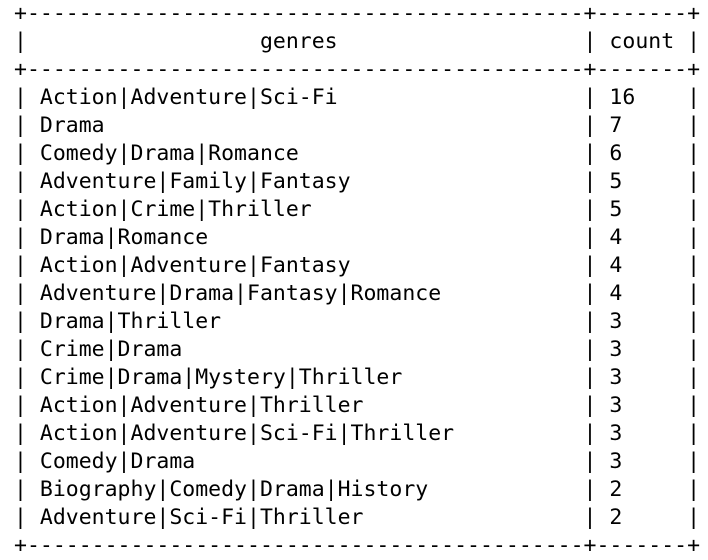 The height and width of the screenshot is (560, 708). Describe the element at coordinates (357, 489) in the screenshot. I see `table-row: | Biography|Comedy|Drama|History | 2 |` at that location.